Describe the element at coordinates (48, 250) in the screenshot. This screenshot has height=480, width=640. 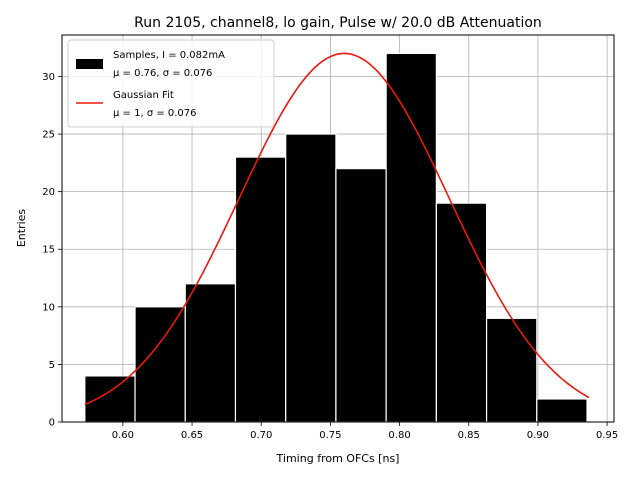
I see `y-tick-label: 15` at that location.